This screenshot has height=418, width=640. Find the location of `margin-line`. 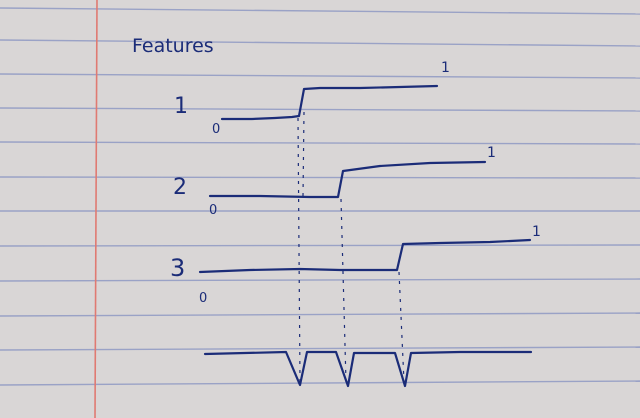

margin-line is located at coordinates (96, 209).